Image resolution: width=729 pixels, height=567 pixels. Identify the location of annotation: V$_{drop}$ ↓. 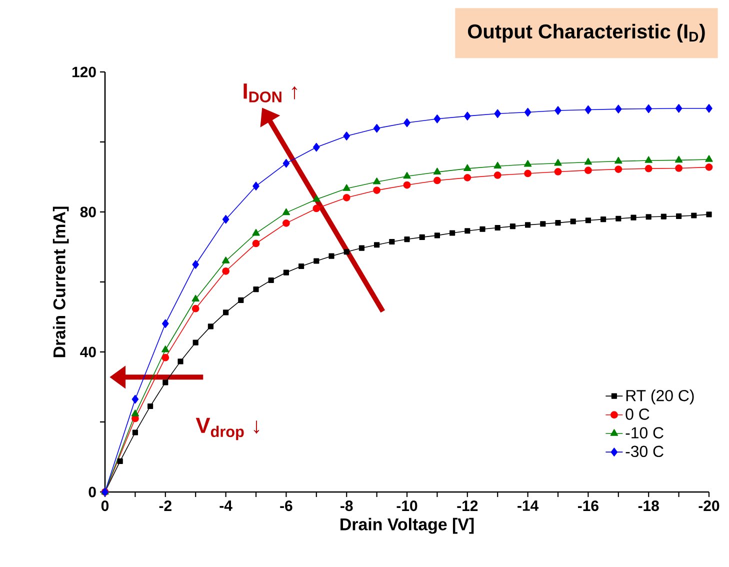
(228, 429).